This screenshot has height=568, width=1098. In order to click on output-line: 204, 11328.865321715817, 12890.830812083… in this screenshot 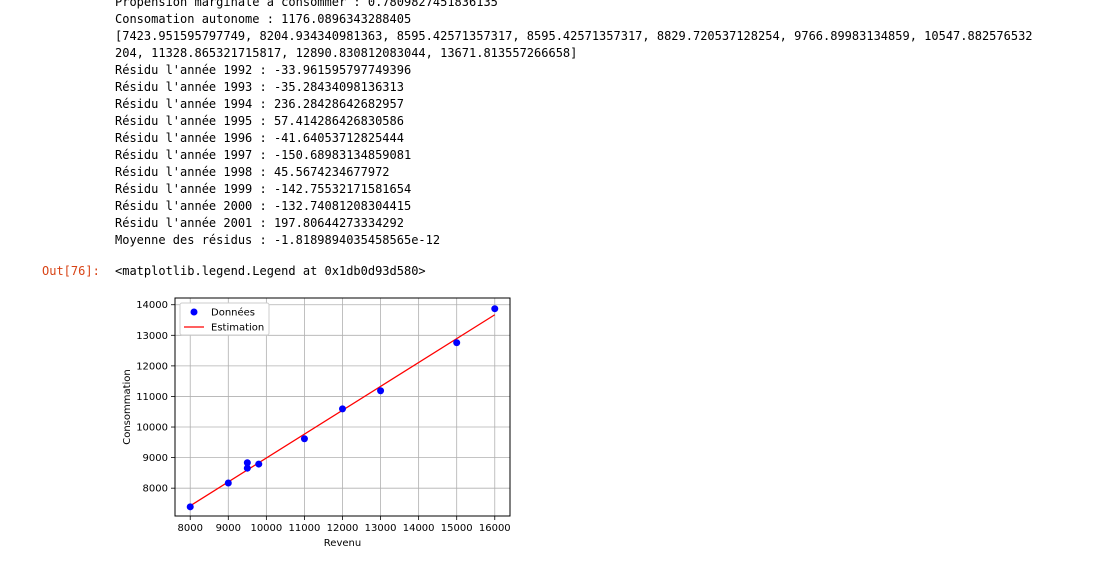, I will do `click(346, 53)`.